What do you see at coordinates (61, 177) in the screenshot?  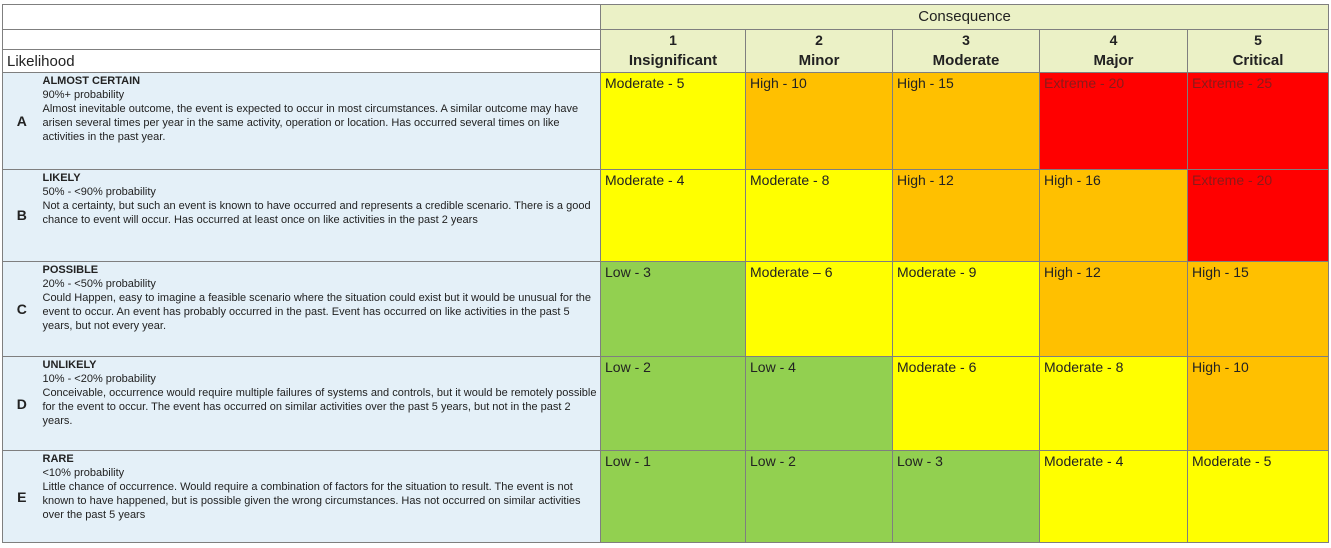 I see `likelihood-title: LIKELY` at bounding box center [61, 177].